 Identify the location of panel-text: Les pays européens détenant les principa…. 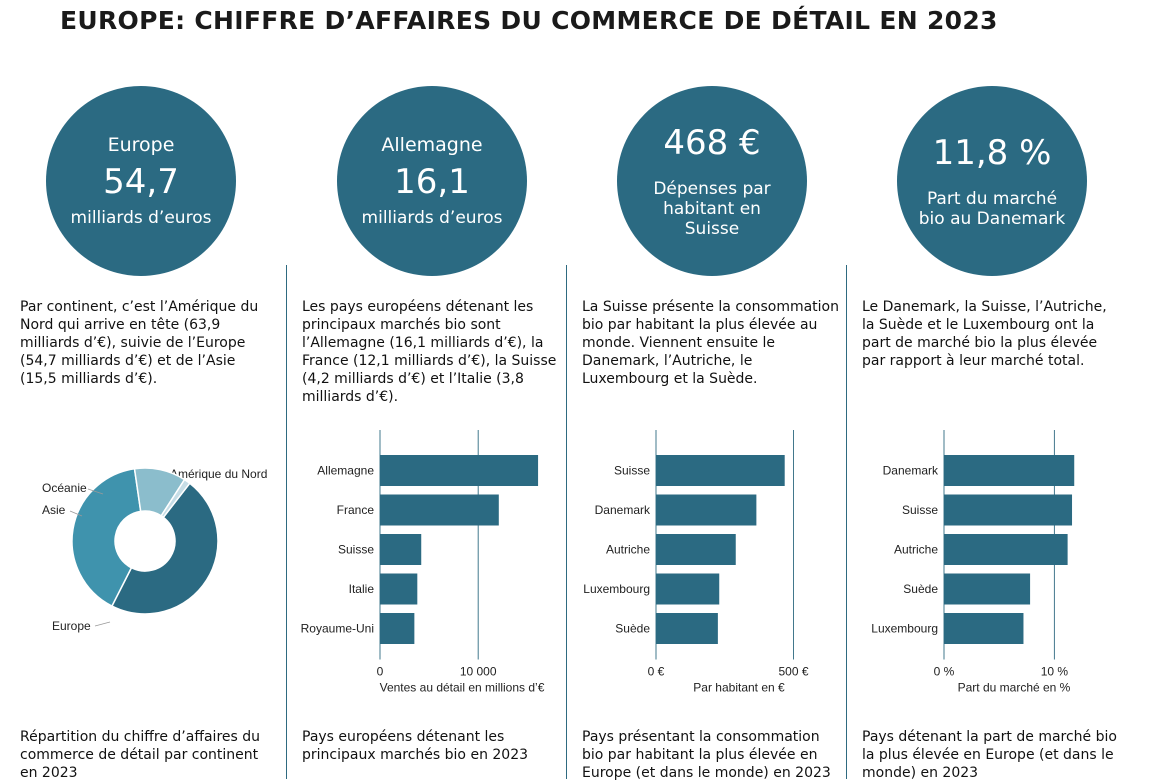
(429, 352).